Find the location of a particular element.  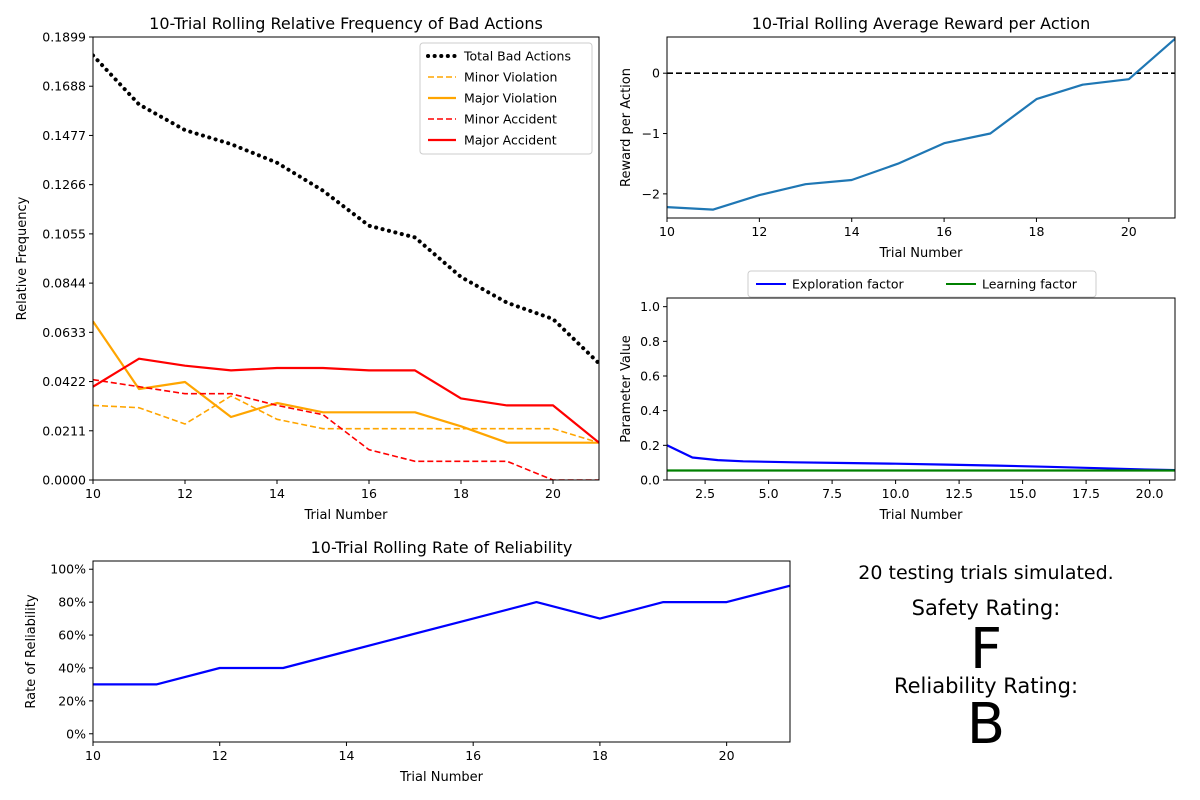

y-tick-label: 0.0211 is located at coordinates (64, 430).